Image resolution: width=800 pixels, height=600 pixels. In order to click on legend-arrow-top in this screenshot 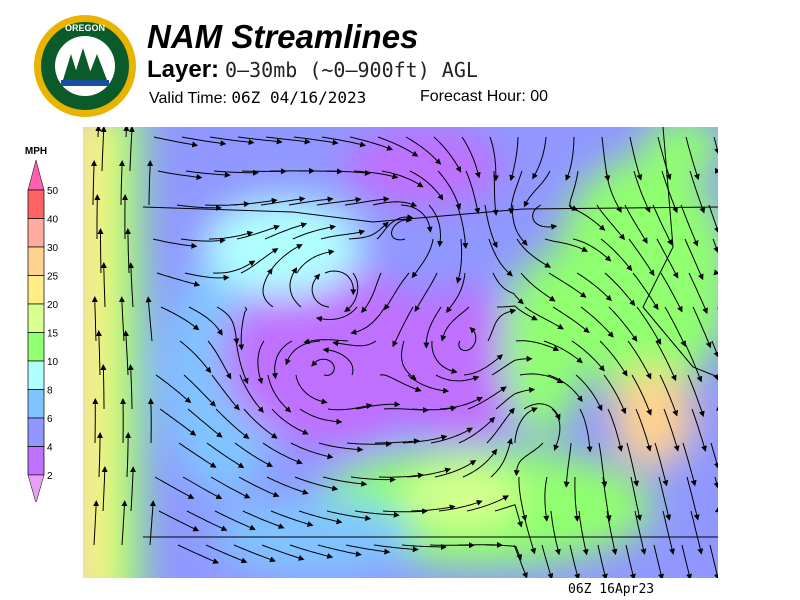, I will do `click(36, 175)`.